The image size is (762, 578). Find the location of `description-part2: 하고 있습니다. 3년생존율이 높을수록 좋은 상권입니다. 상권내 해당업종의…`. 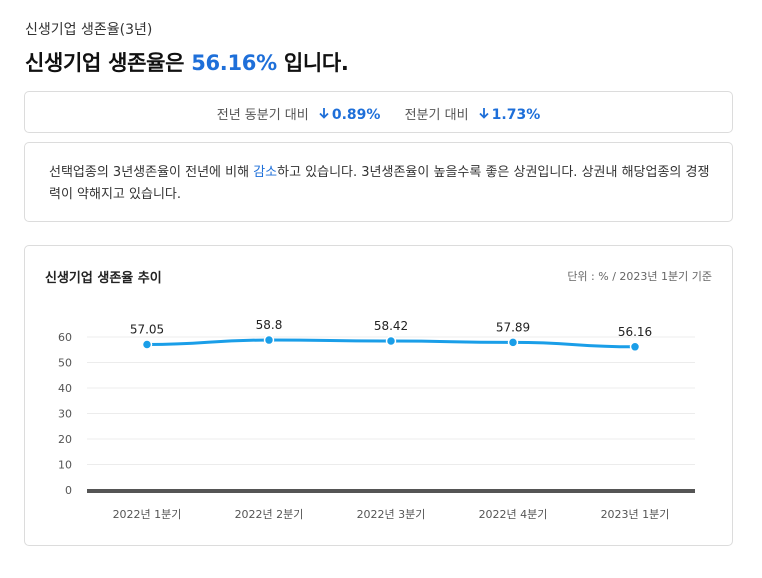

description-part2: 하고 있습니다. 3년생존율이 높을수록 좋은 상권입니다. 상권내 해당업종의… is located at coordinates (379, 183).